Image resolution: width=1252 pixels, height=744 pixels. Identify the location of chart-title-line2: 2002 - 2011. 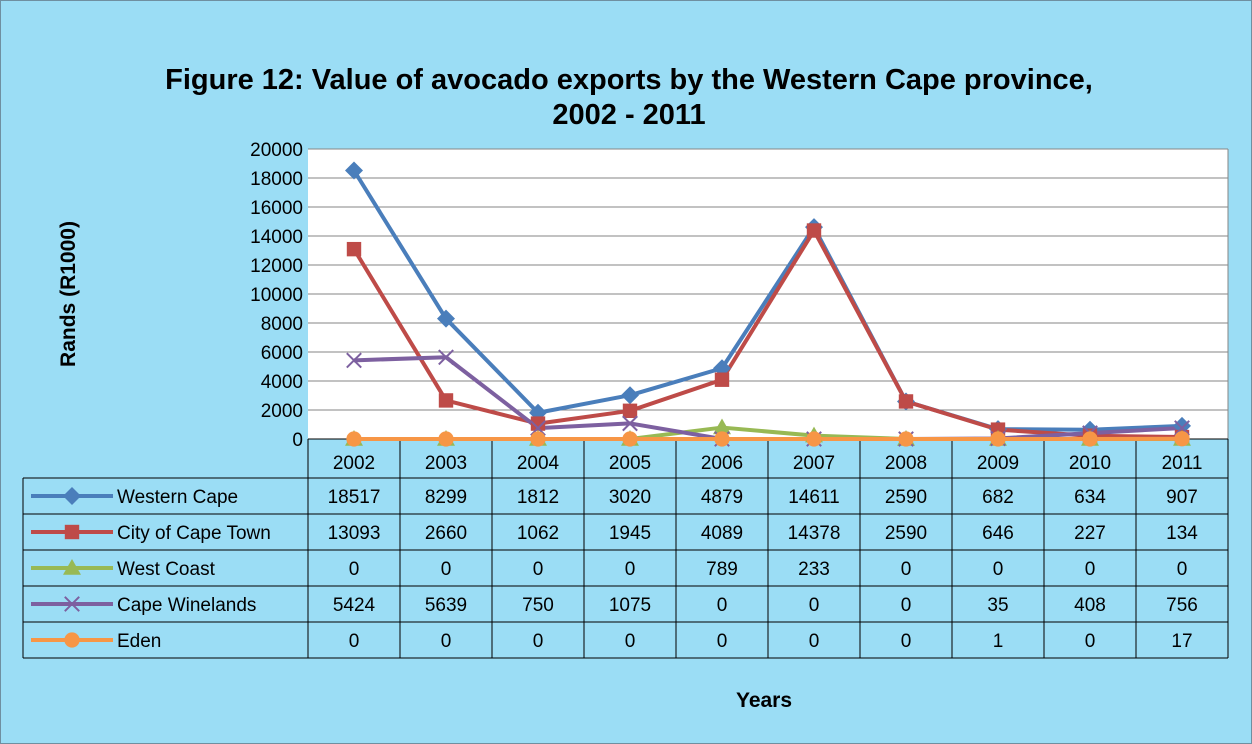
(628, 115).